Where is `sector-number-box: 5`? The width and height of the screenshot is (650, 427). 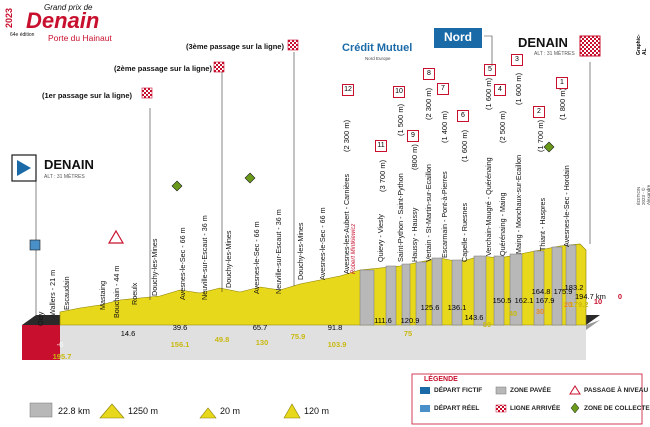 sector-number-box: 5 is located at coordinates (490, 70).